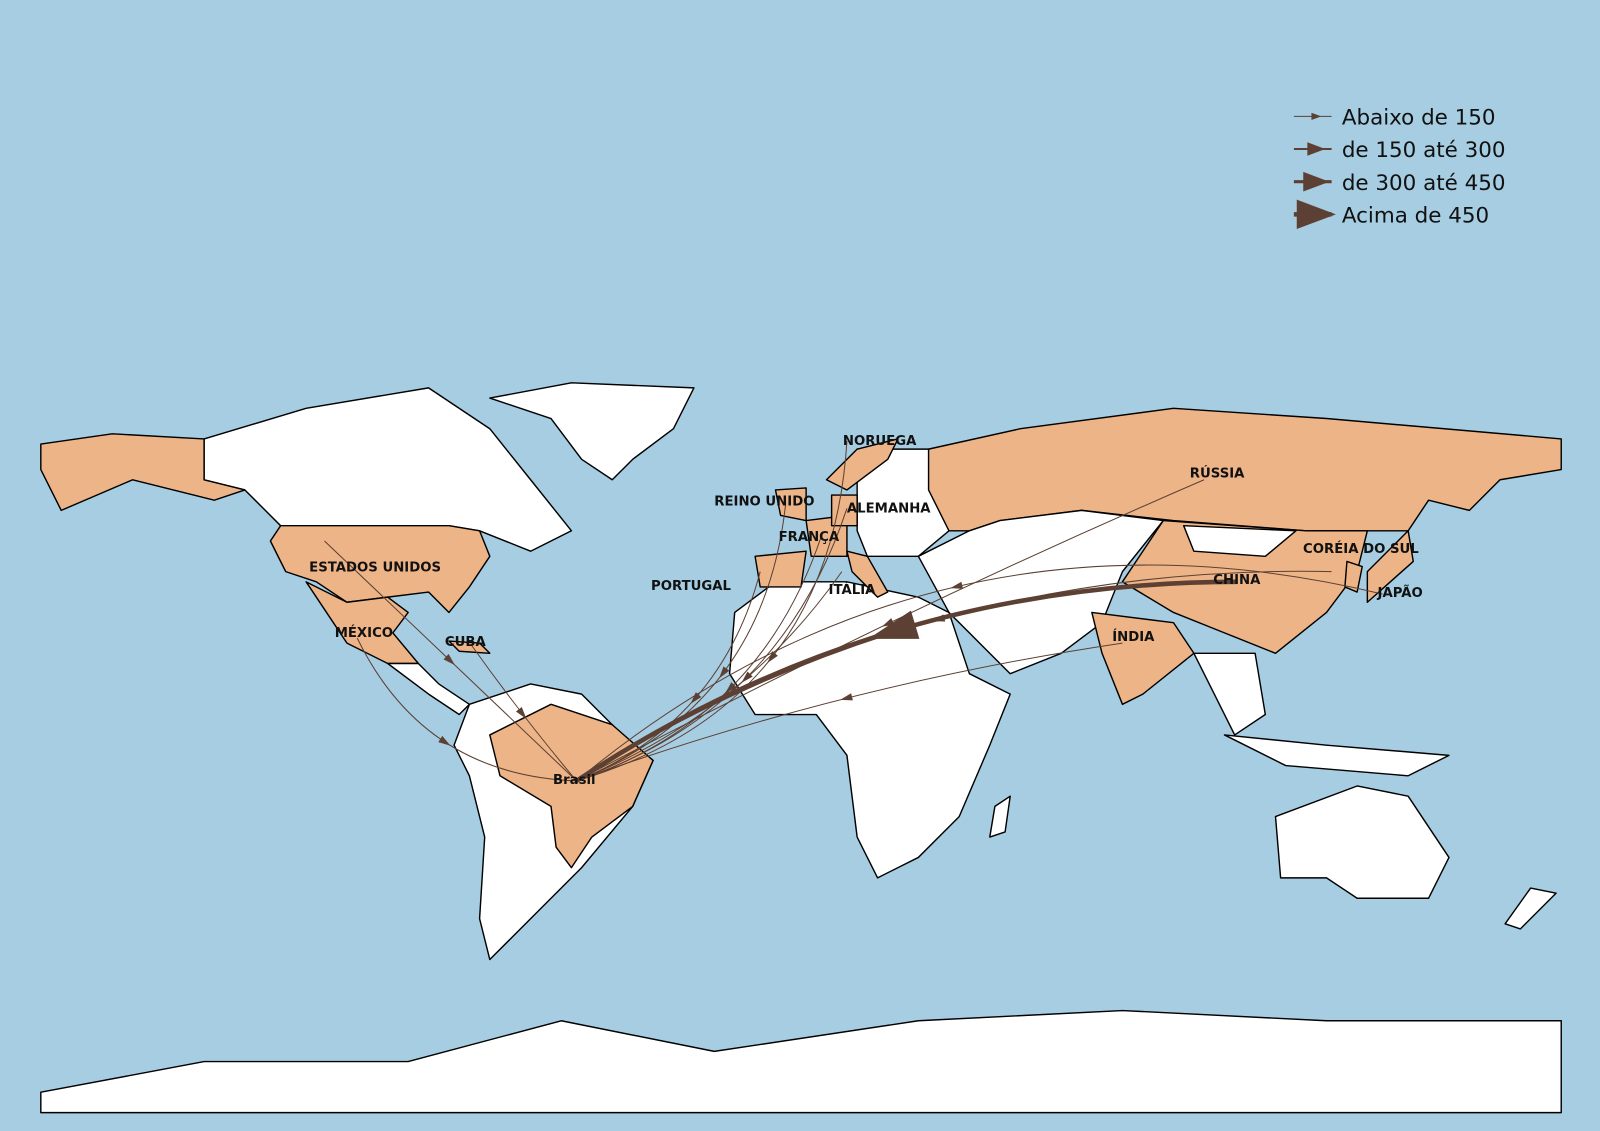 Image resolution: width=1600 pixels, height=1131 pixels. Describe the element at coordinates (143, 472) in the screenshot. I see `alaska` at that location.